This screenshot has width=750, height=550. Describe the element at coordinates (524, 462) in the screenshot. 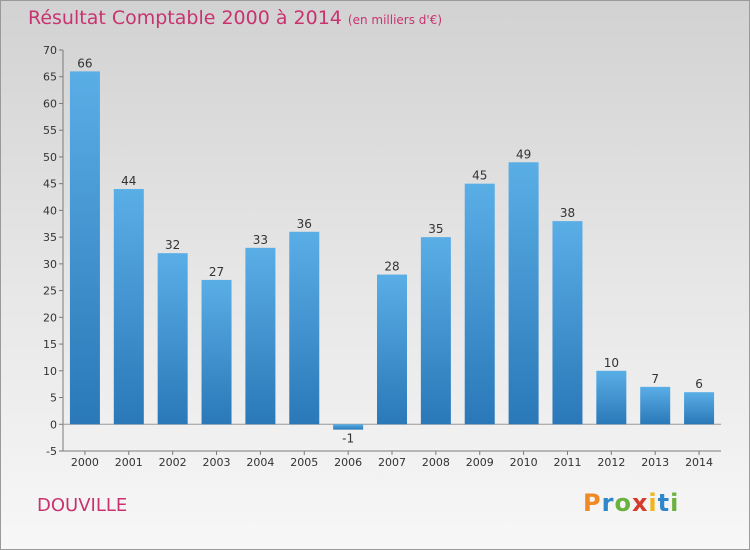

I see `x-tick-label-2010: 2010` at that location.